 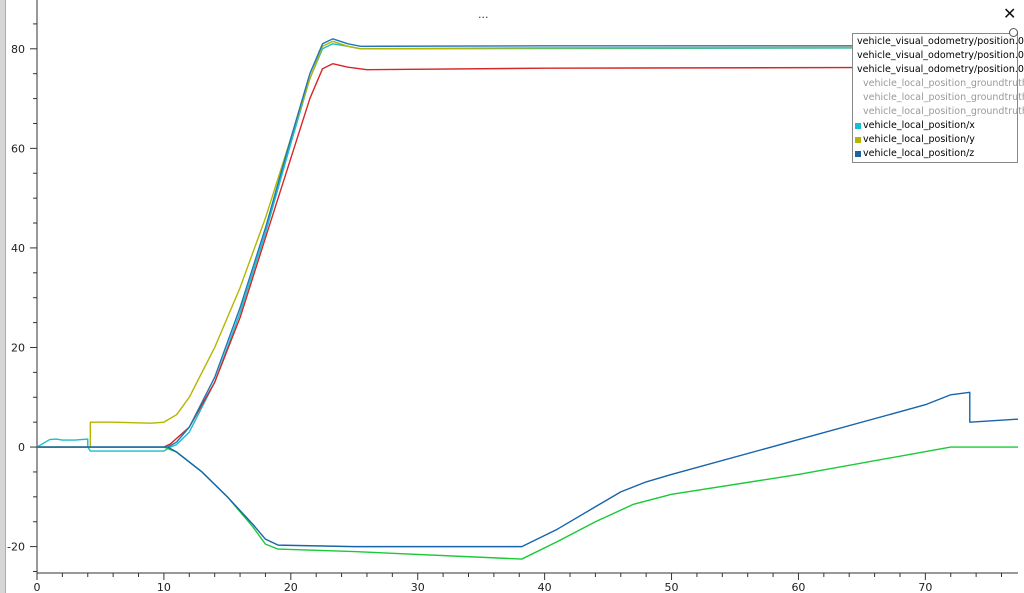 What do you see at coordinates (37, 587) in the screenshot?
I see `x-tick-label: 0` at bounding box center [37, 587].